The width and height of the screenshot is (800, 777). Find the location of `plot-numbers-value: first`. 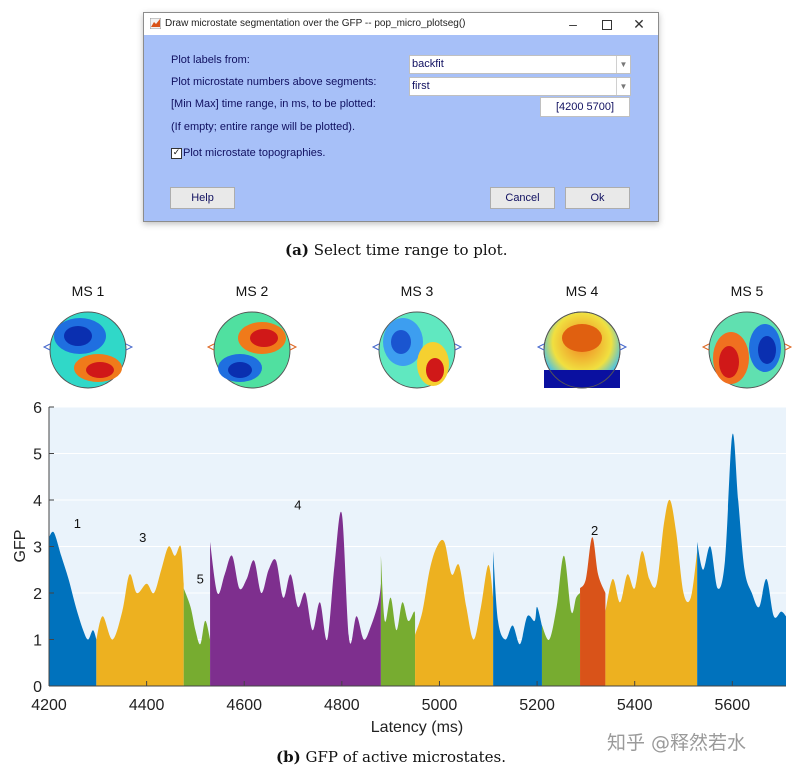

plot-numbers-value: first is located at coordinates (421, 86).